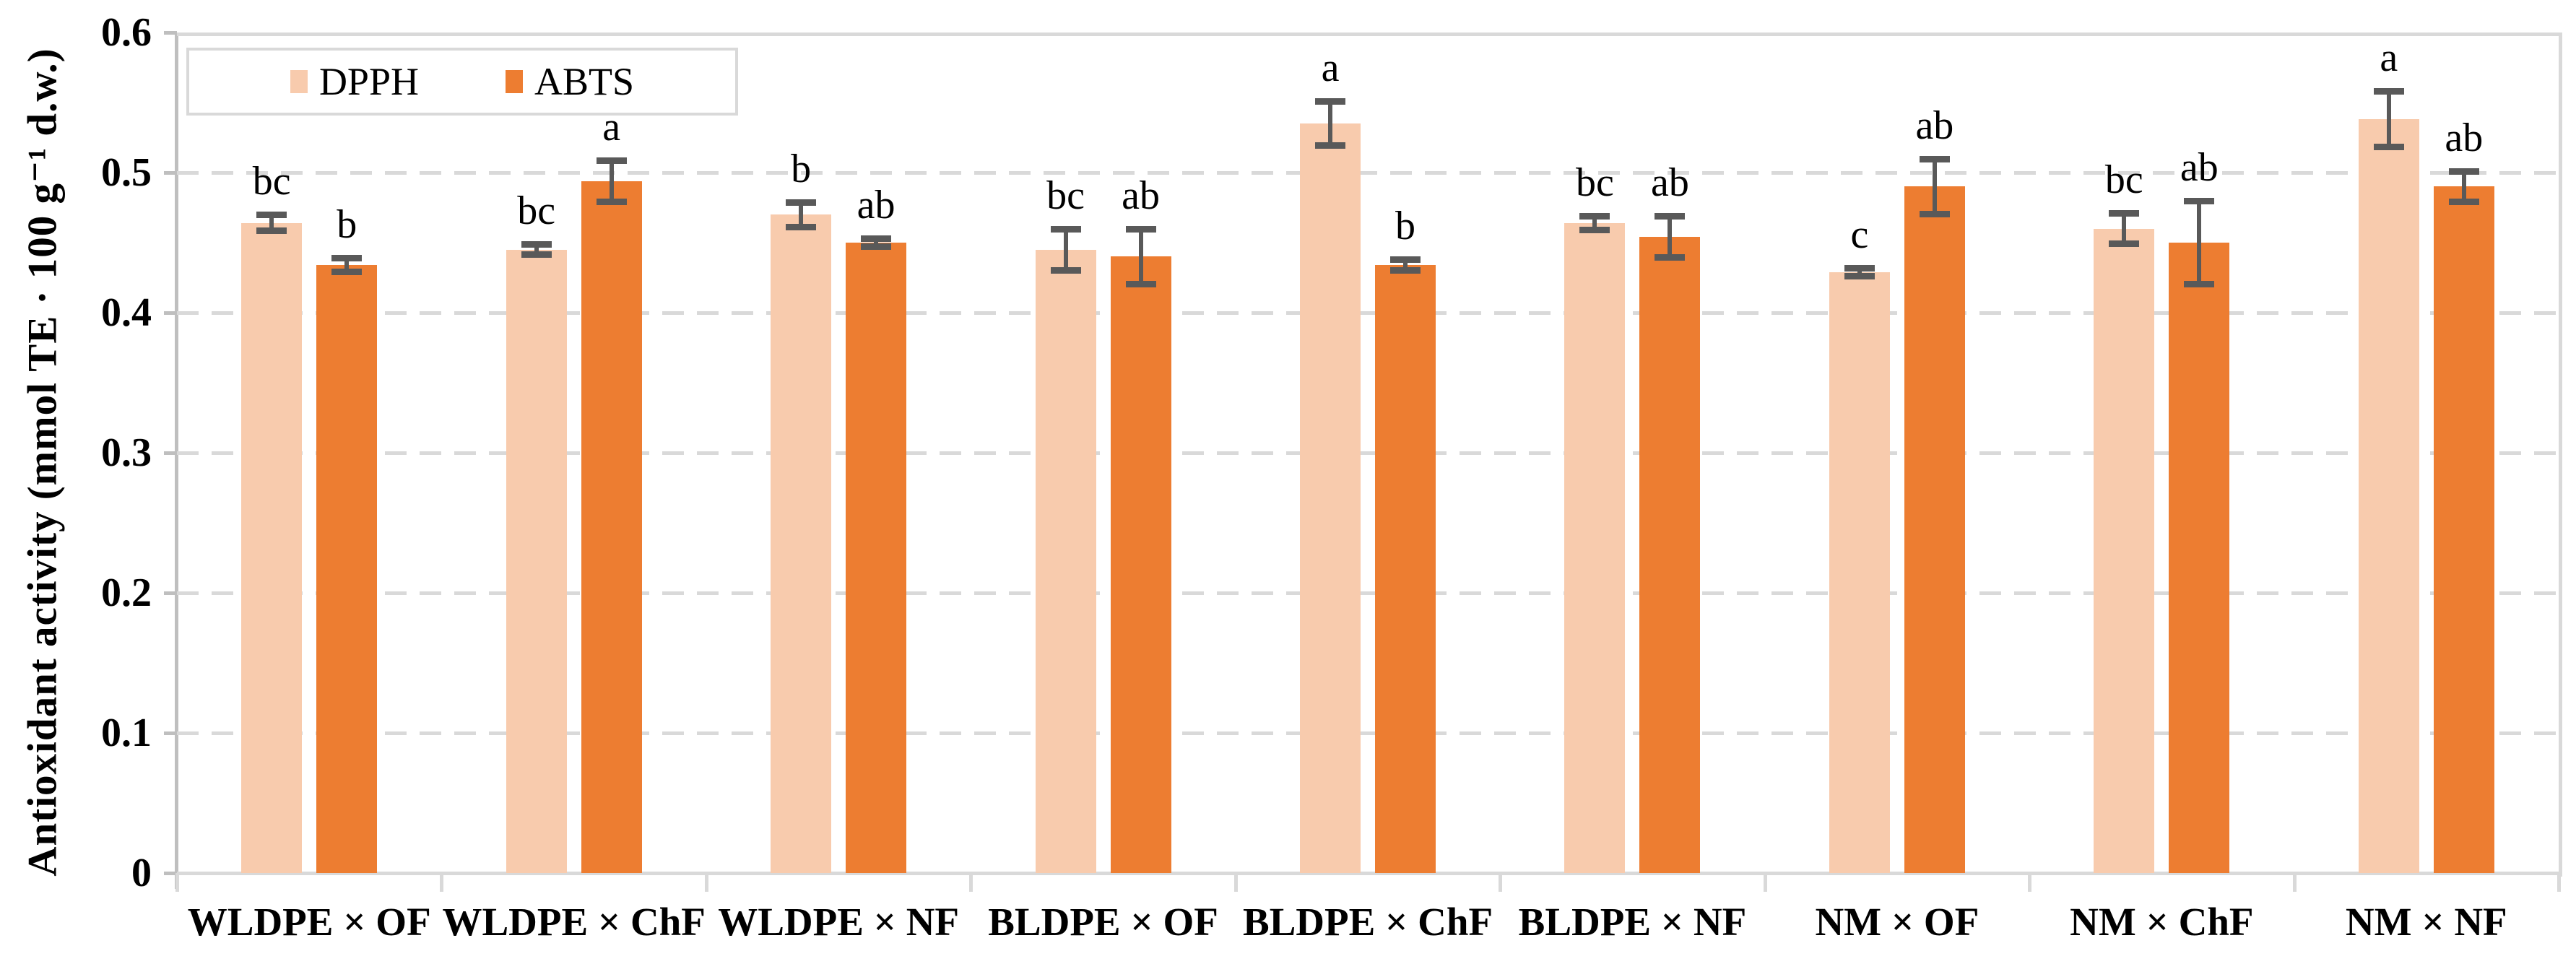 The height and width of the screenshot is (964, 2576). What do you see at coordinates (839, 922) in the screenshot?
I see `x-category-label: WLDPE × NF` at bounding box center [839, 922].